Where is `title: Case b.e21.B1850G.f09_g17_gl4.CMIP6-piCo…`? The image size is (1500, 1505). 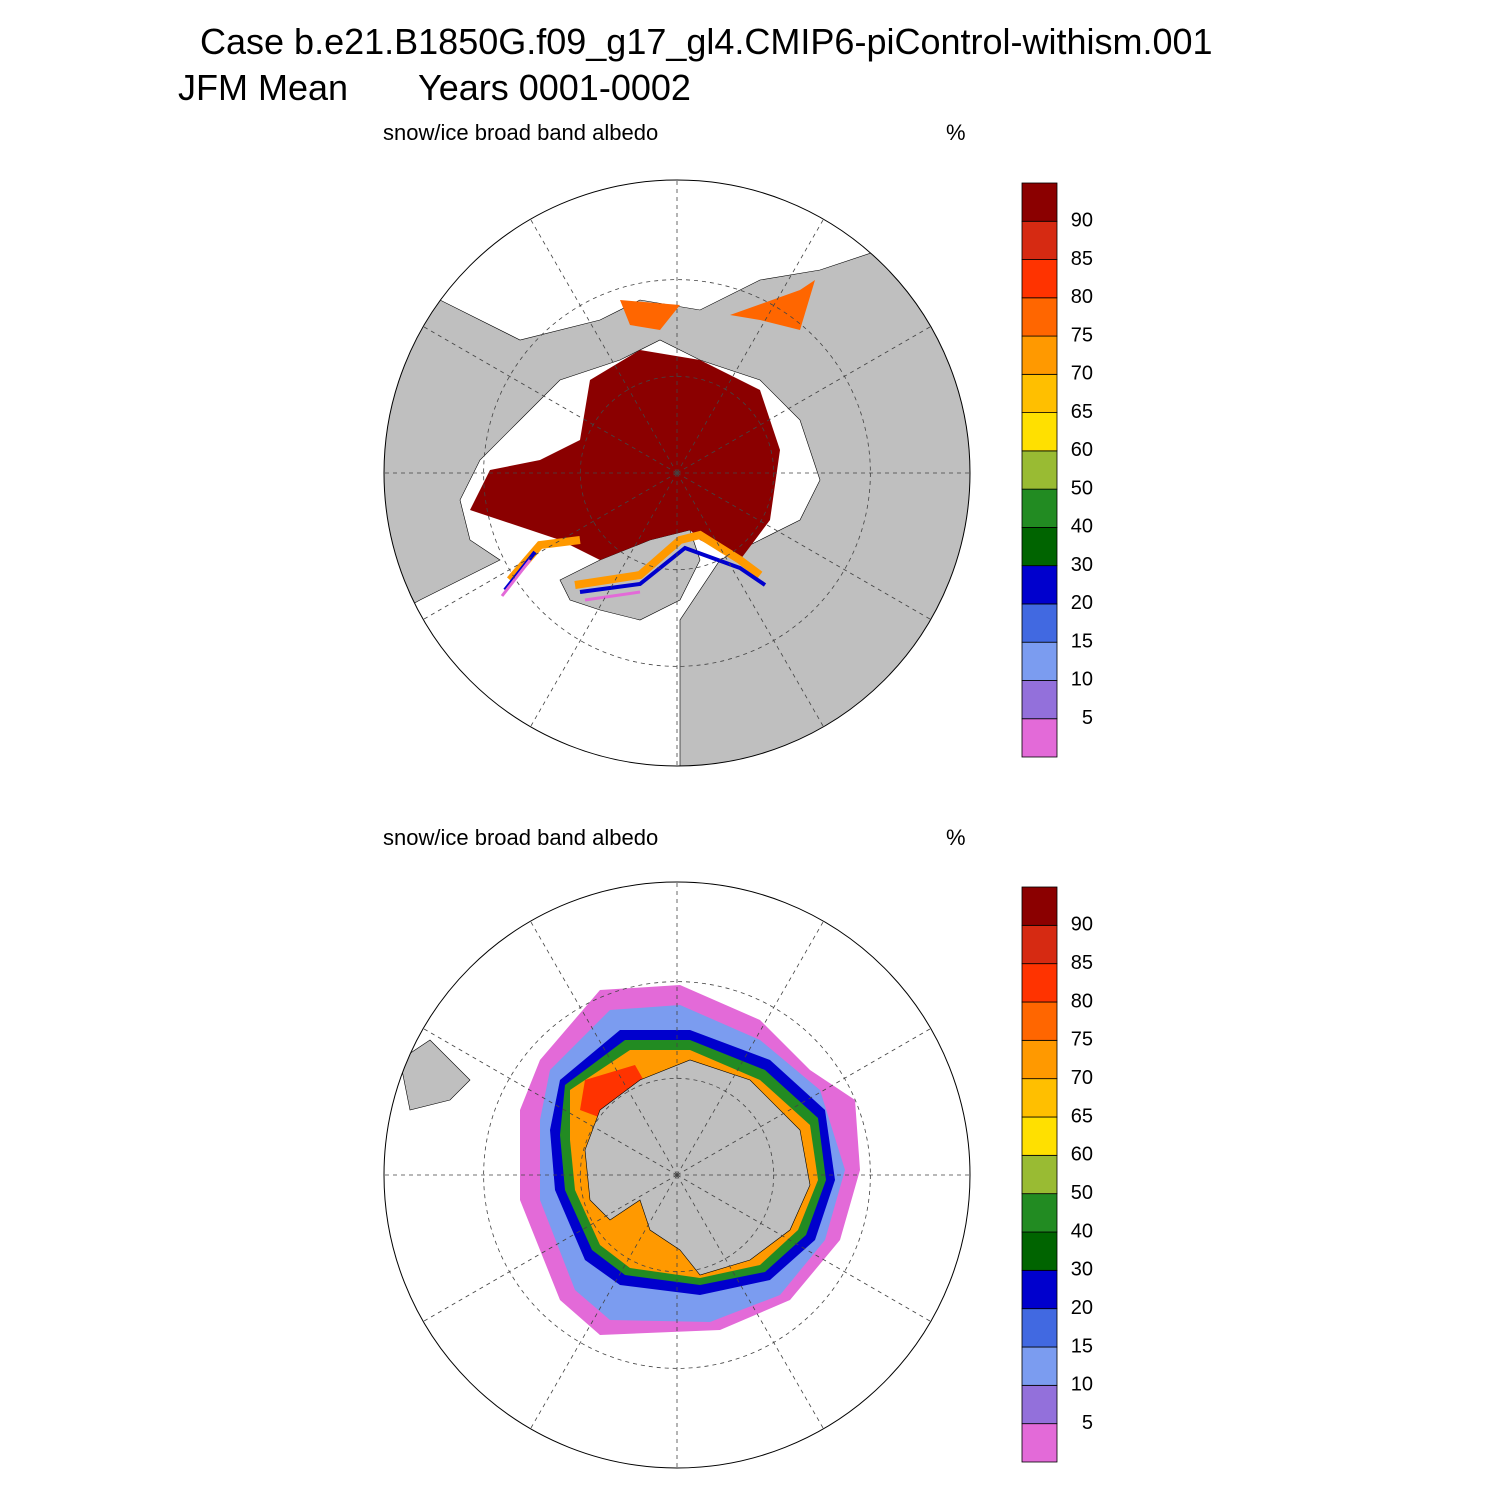
title: Case b.e21.B1850G.f09_g17_gl4.CMIP6-piCo… is located at coordinates (706, 41).